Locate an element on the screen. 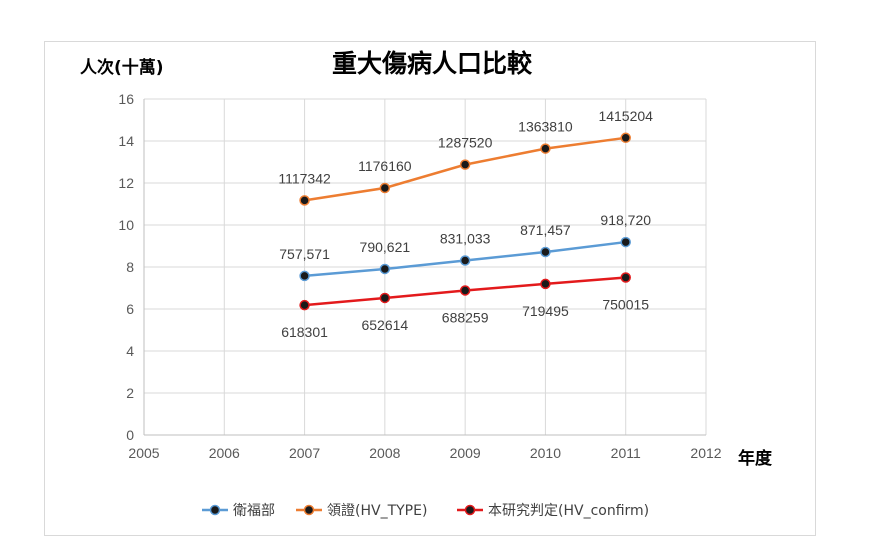  x-tick-label: 2007 is located at coordinates (304, 453).